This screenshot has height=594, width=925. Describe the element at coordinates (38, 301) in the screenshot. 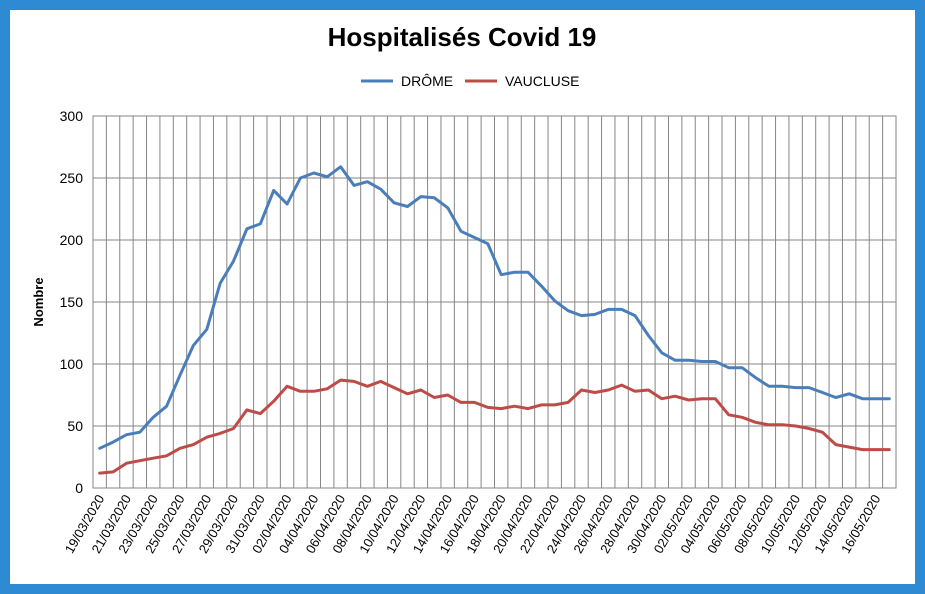

I see `y-axis-label: Nombre` at that location.